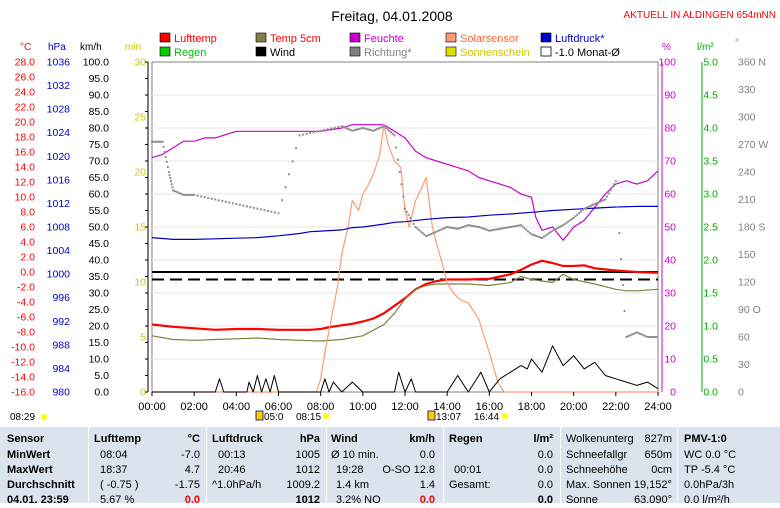  I want to click on regen-label: 00:01, so click(468, 470).